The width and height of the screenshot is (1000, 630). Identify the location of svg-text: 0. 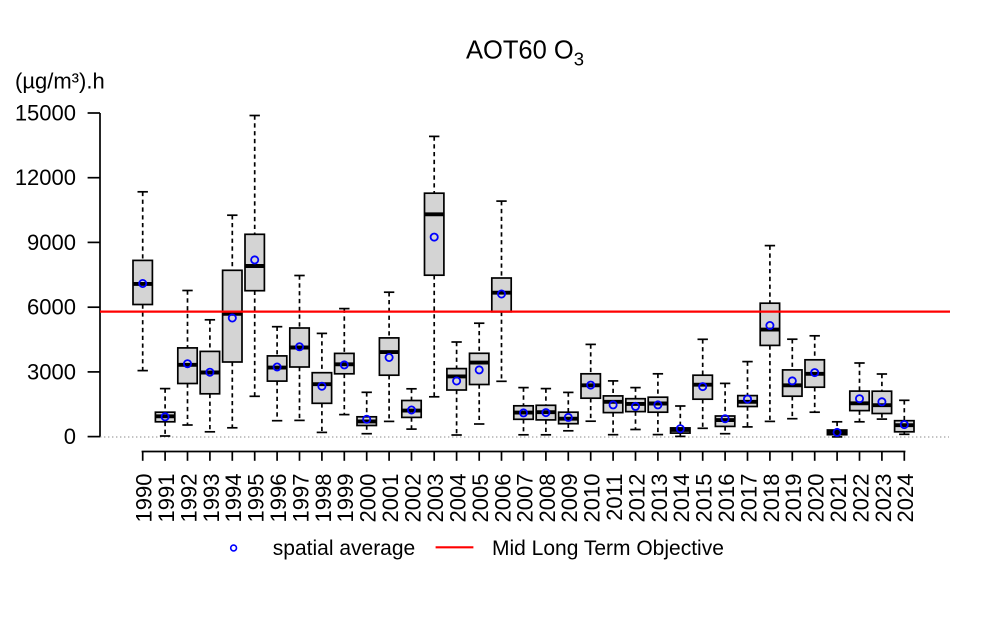
(70, 436).